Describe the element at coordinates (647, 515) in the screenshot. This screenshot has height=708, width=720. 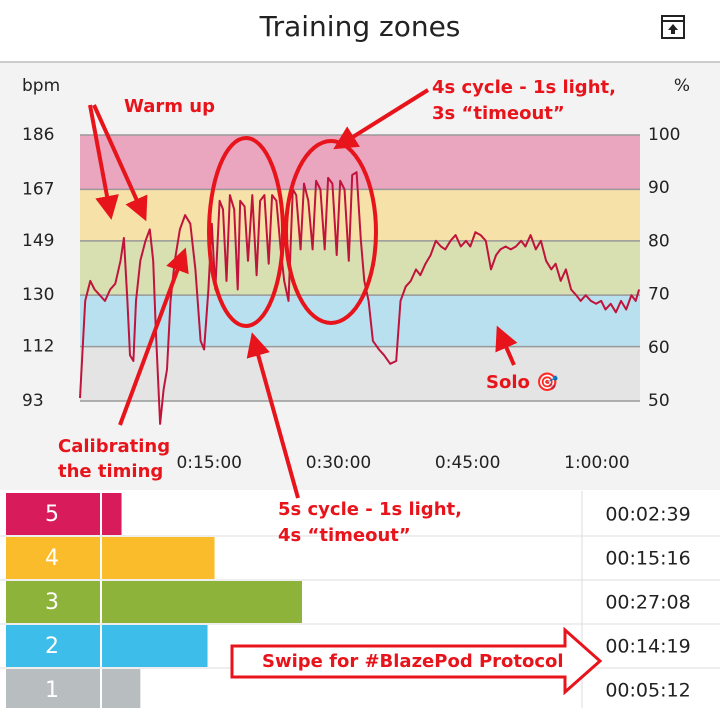
I see `zone-time: 00:02:39` at that location.